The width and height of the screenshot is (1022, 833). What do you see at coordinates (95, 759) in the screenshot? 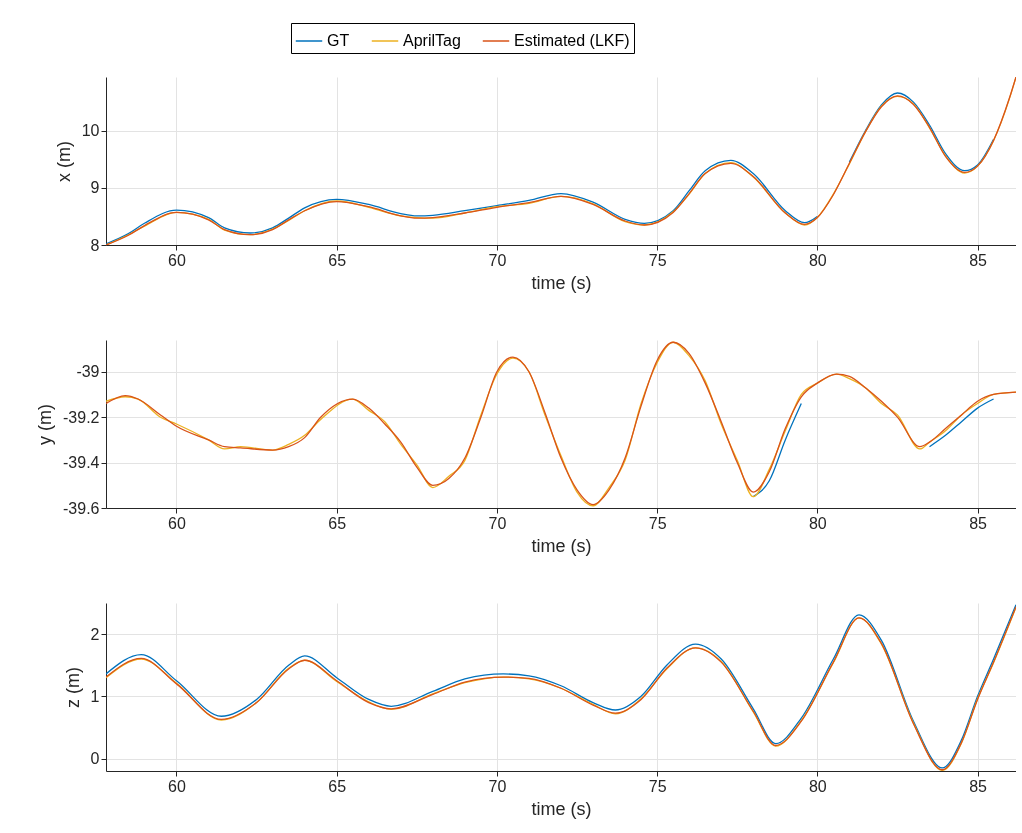
I see `y-tick-label: 0` at bounding box center [95, 759].